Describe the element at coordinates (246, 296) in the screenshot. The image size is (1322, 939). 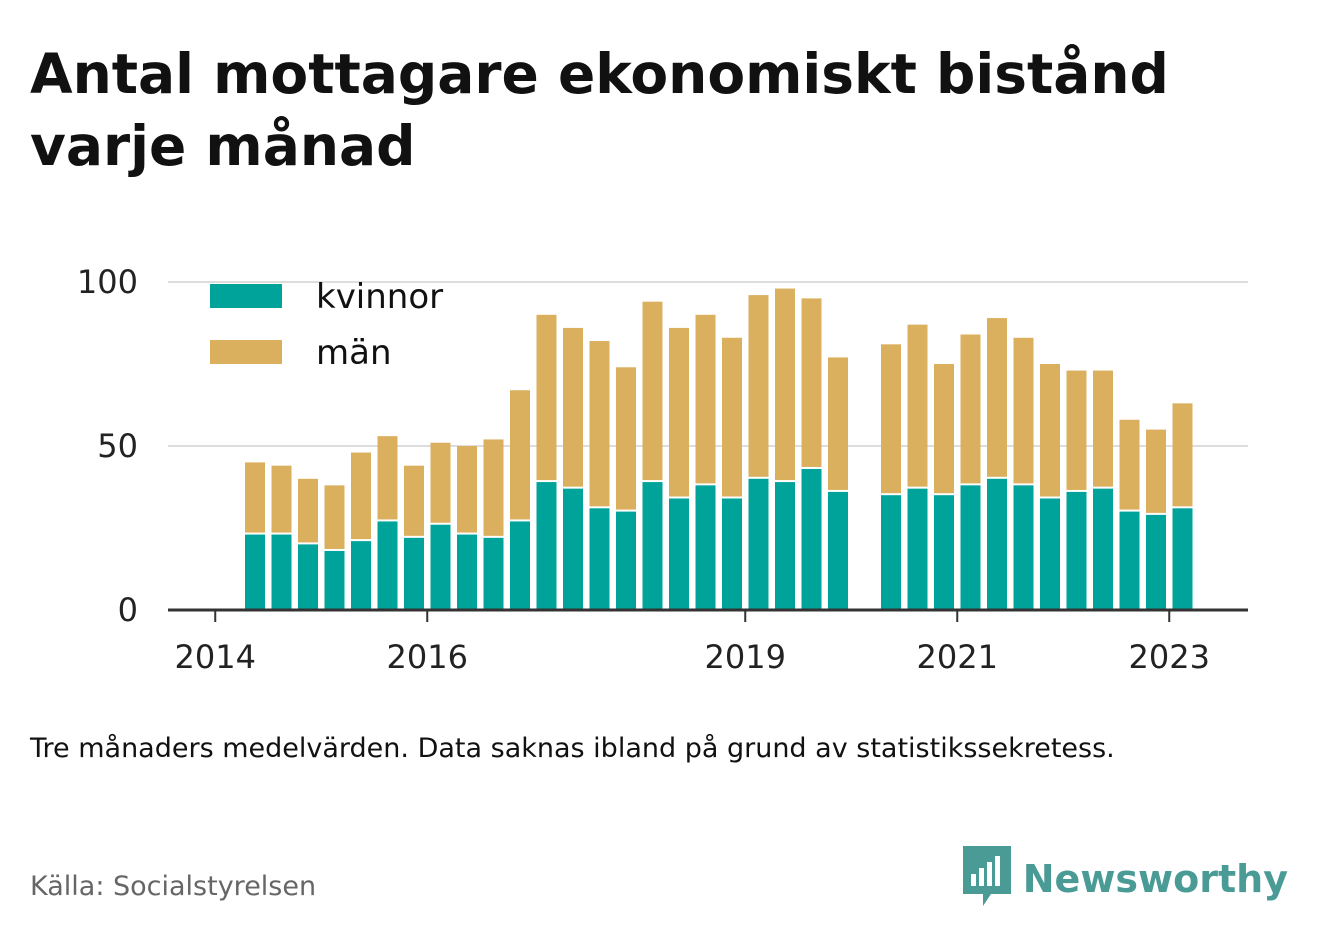
I see `legend-swatch-kvinnor` at that location.